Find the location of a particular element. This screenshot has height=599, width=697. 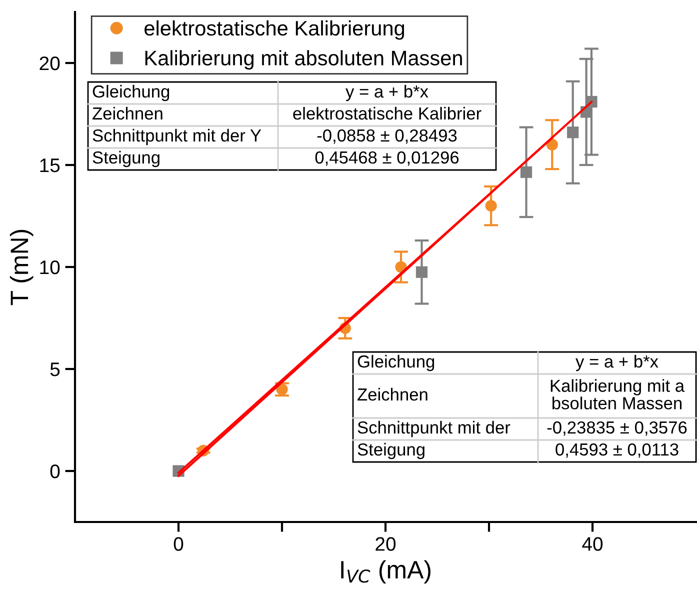

annotation: elektrostatische Kalibrier is located at coordinates (387, 113).